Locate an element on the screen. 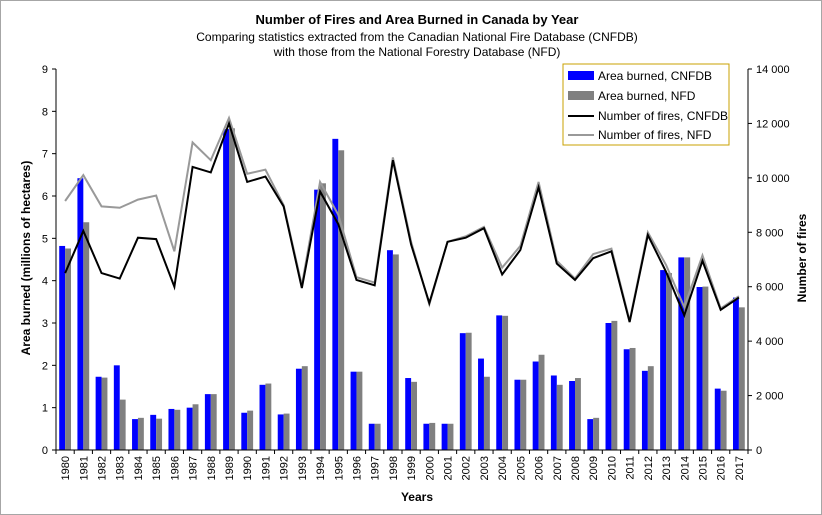 This screenshot has width=822, height=515. bar-area-nfd-1980 is located at coordinates (68, 349).